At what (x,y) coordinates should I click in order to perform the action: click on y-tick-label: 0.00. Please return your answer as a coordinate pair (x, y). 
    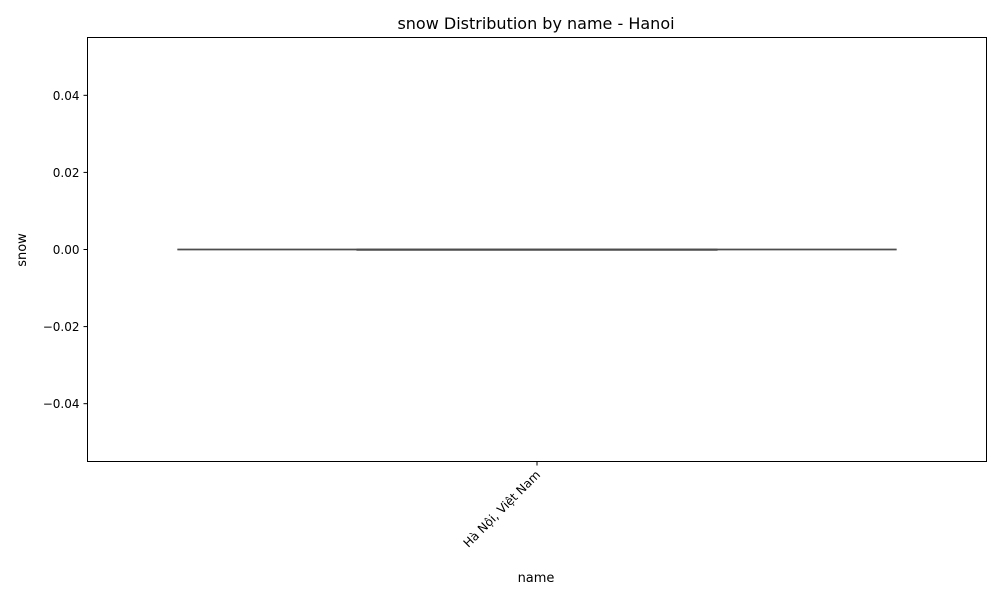
    Looking at the image, I should click on (66, 250).